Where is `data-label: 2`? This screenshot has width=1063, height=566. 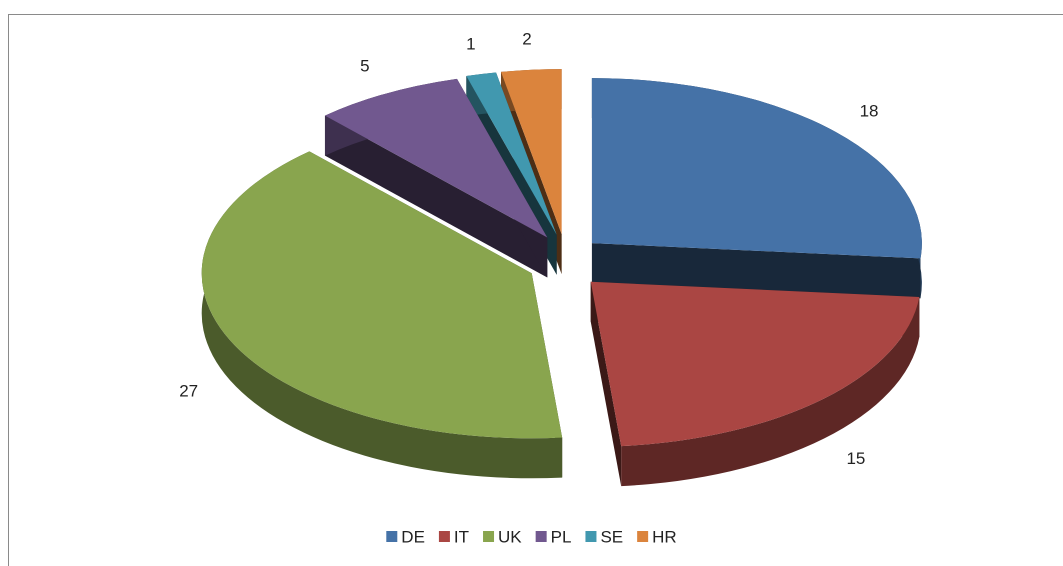 data-label: 2 is located at coordinates (526, 38).